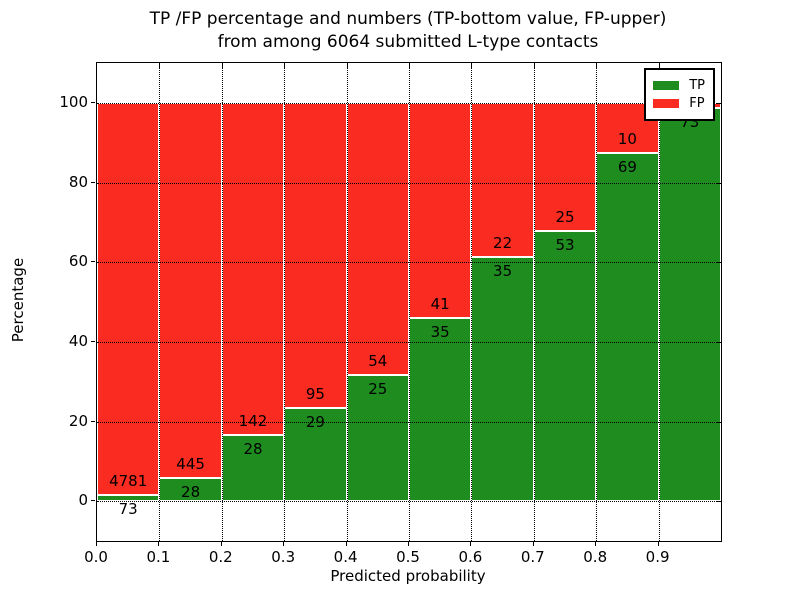  Describe the element at coordinates (408, 576) in the screenshot. I see `x-axis-label: Predicted probability` at that location.